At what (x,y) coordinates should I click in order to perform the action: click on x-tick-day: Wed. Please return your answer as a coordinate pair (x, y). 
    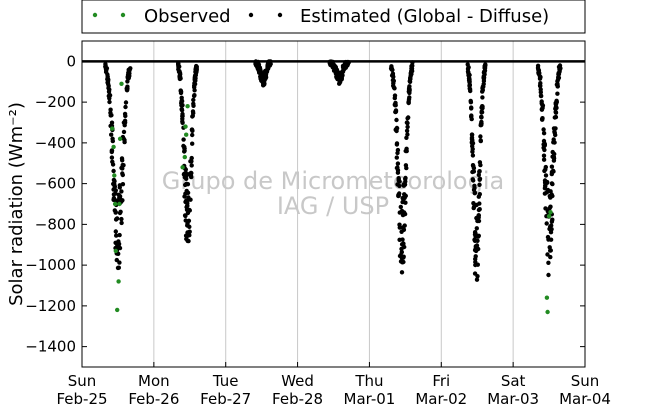
    Looking at the image, I should click on (297, 381).